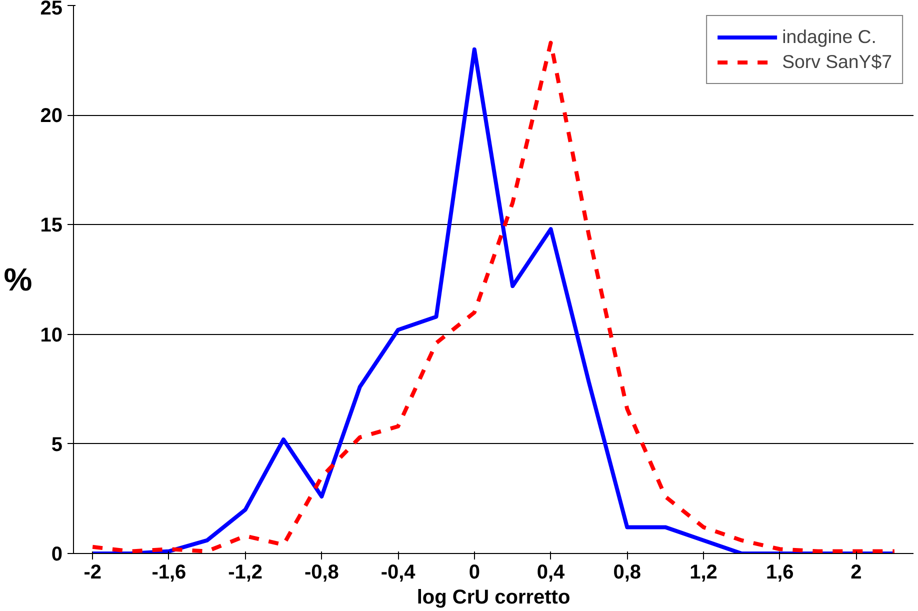  What do you see at coordinates (56, 445) in the screenshot?
I see `y-tick-label: 5` at bounding box center [56, 445].